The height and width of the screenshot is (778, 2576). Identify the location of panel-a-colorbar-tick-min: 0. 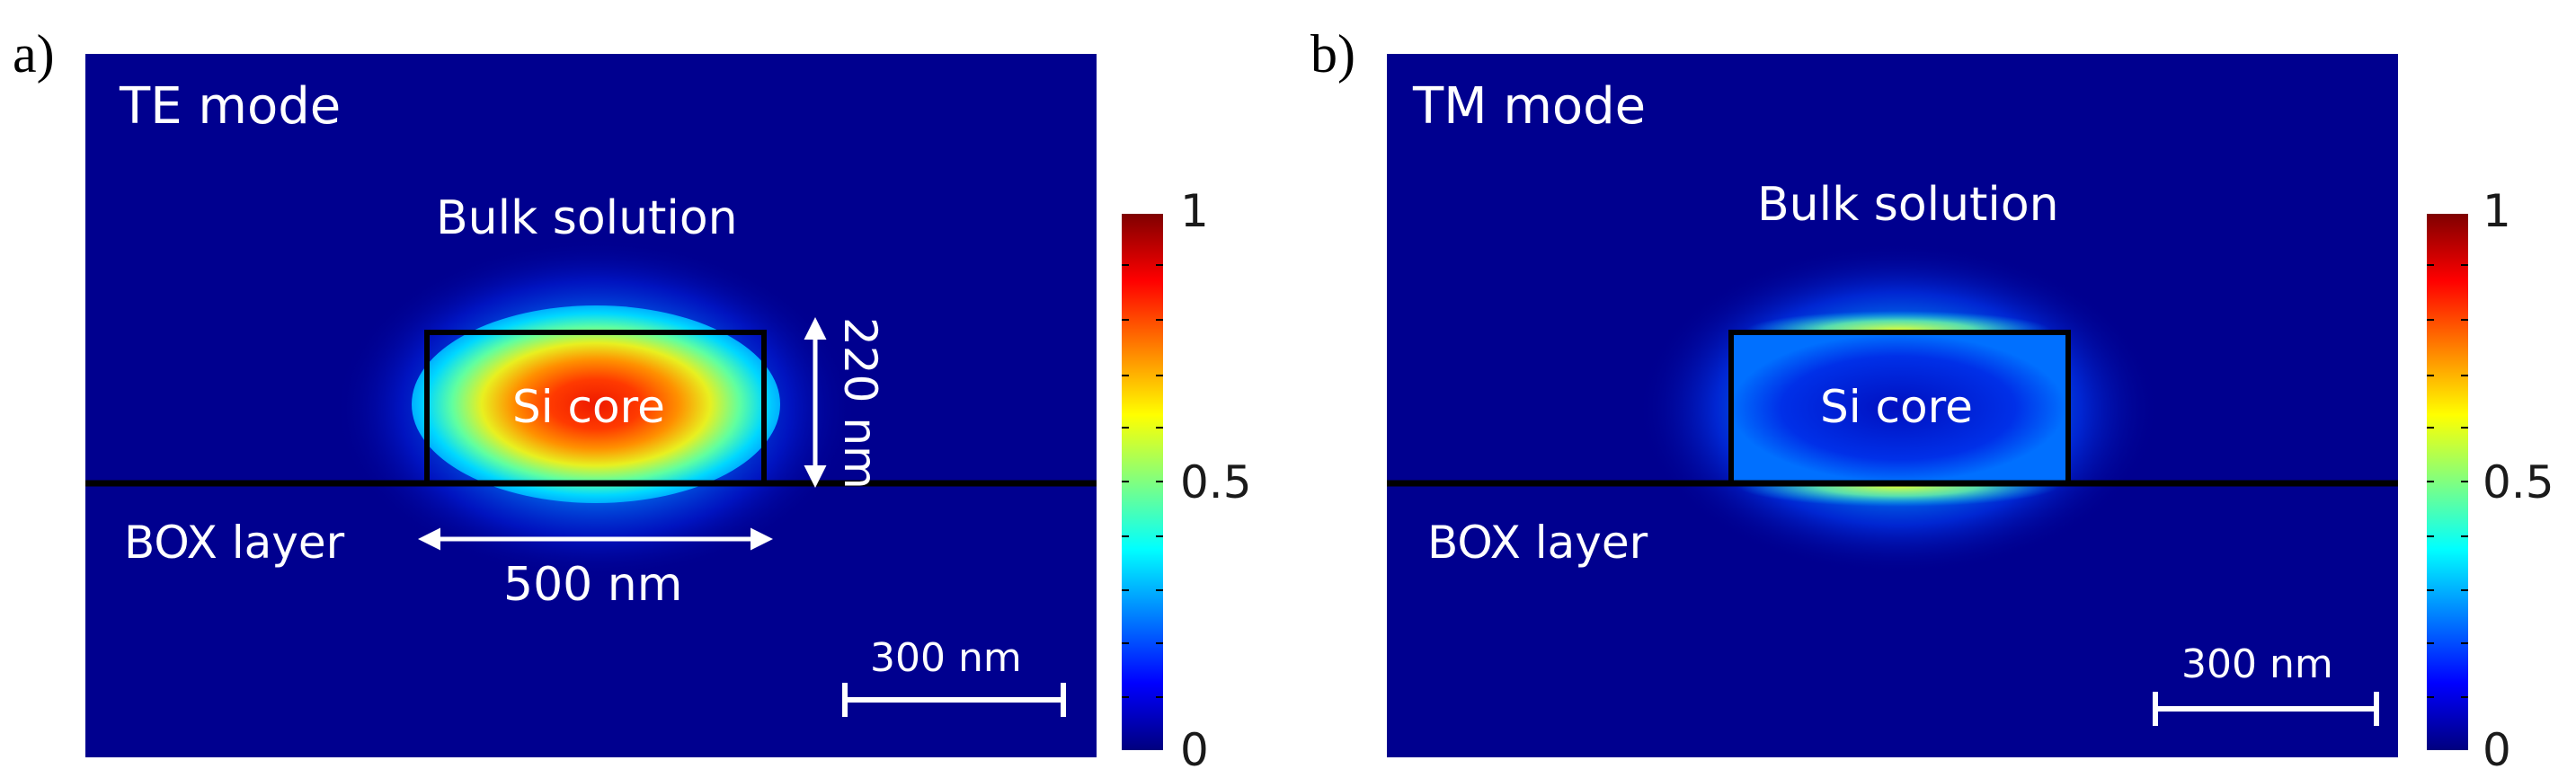
(1194, 750).